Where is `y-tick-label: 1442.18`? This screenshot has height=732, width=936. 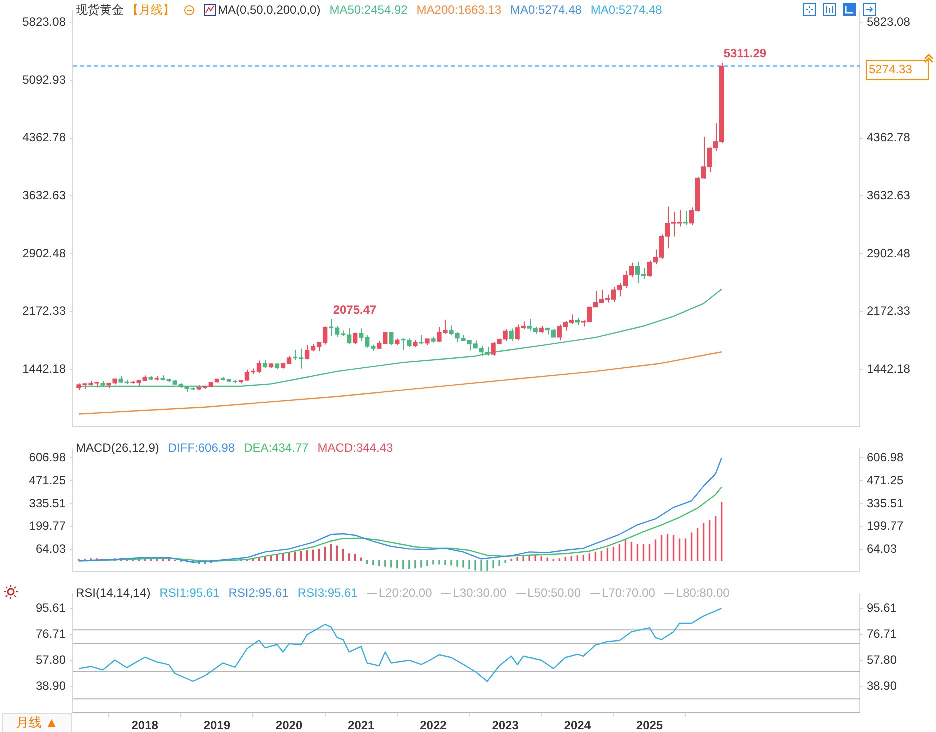
y-tick-label: 1442.18 is located at coordinates (44, 369).